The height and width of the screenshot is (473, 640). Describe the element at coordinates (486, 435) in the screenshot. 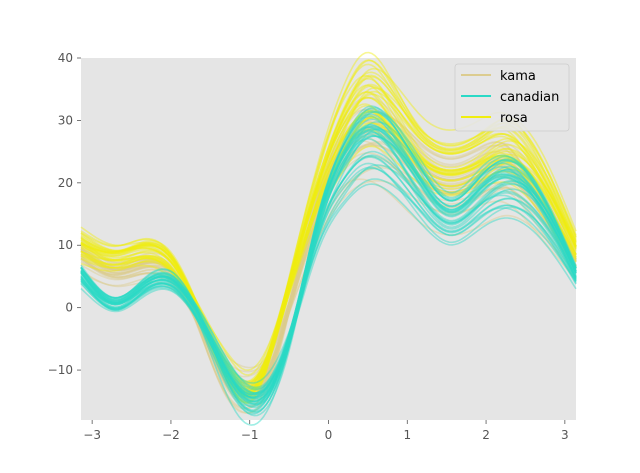

I see `x-tick-label: 2` at that location.